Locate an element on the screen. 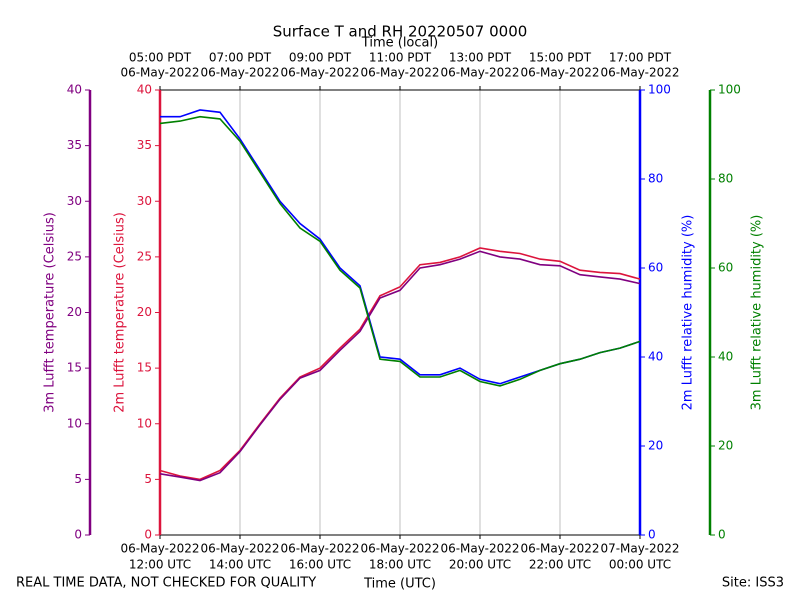  x-tick-label: 12:00 UTC is located at coordinates (160, 565).